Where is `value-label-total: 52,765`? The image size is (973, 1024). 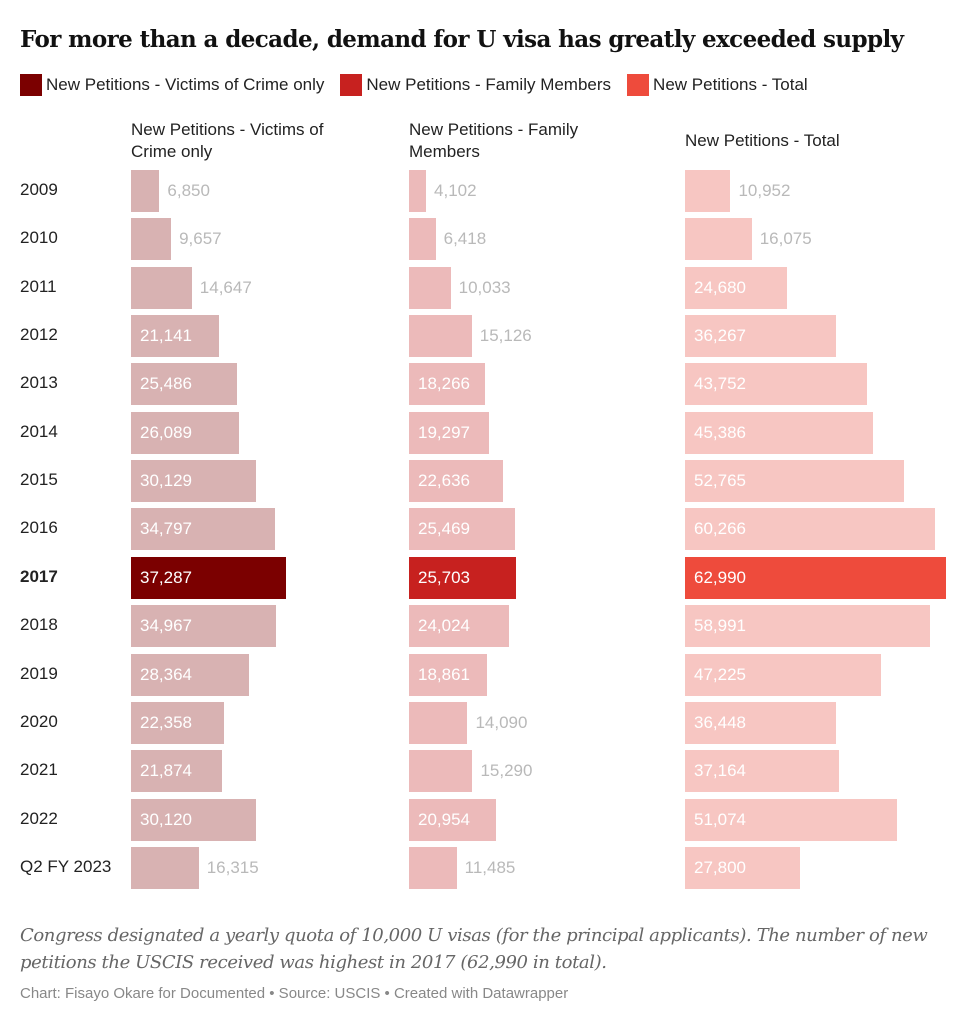 value-label-total: 52,765 is located at coordinates (720, 481).